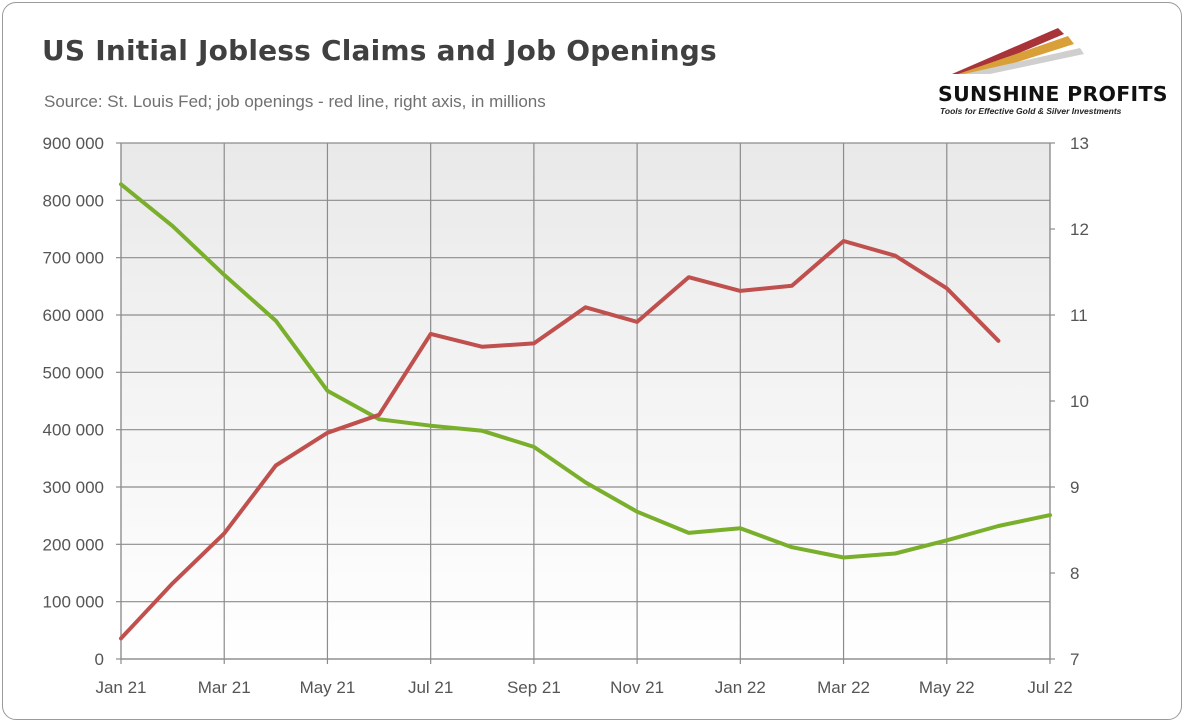 This screenshot has height=726, width=1188. Describe the element at coordinates (534, 687) in the screenshot. I see `x-tick-label: Sep 21` at that location.